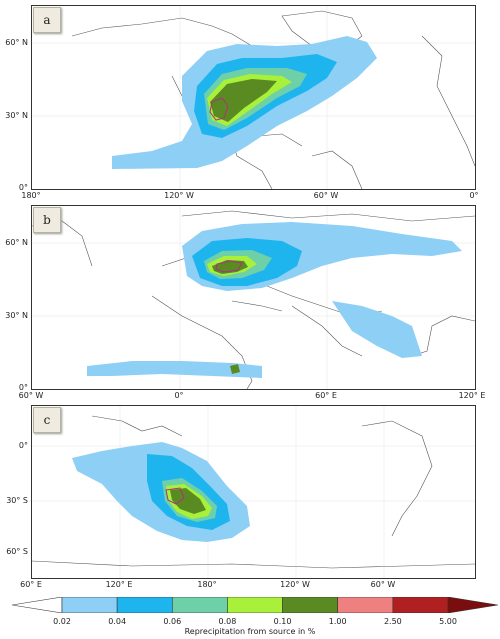  What do you see at coordinates (235, 369) in the screenshot?
I see `plume-b-olive-spot` at bounding box center [235, 369].